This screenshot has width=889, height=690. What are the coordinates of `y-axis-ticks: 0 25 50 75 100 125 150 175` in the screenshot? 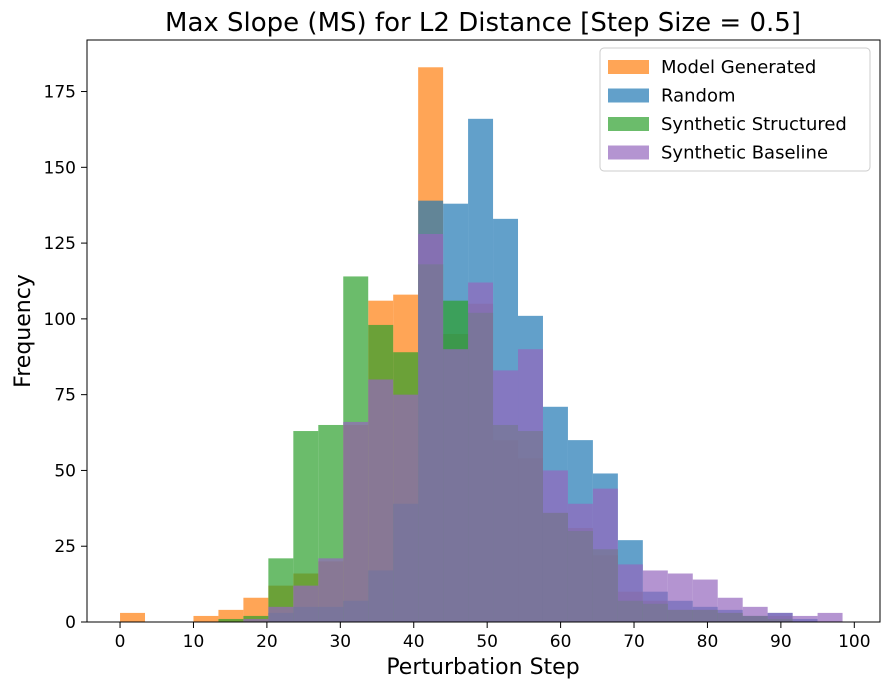 It's located at (65, 358).